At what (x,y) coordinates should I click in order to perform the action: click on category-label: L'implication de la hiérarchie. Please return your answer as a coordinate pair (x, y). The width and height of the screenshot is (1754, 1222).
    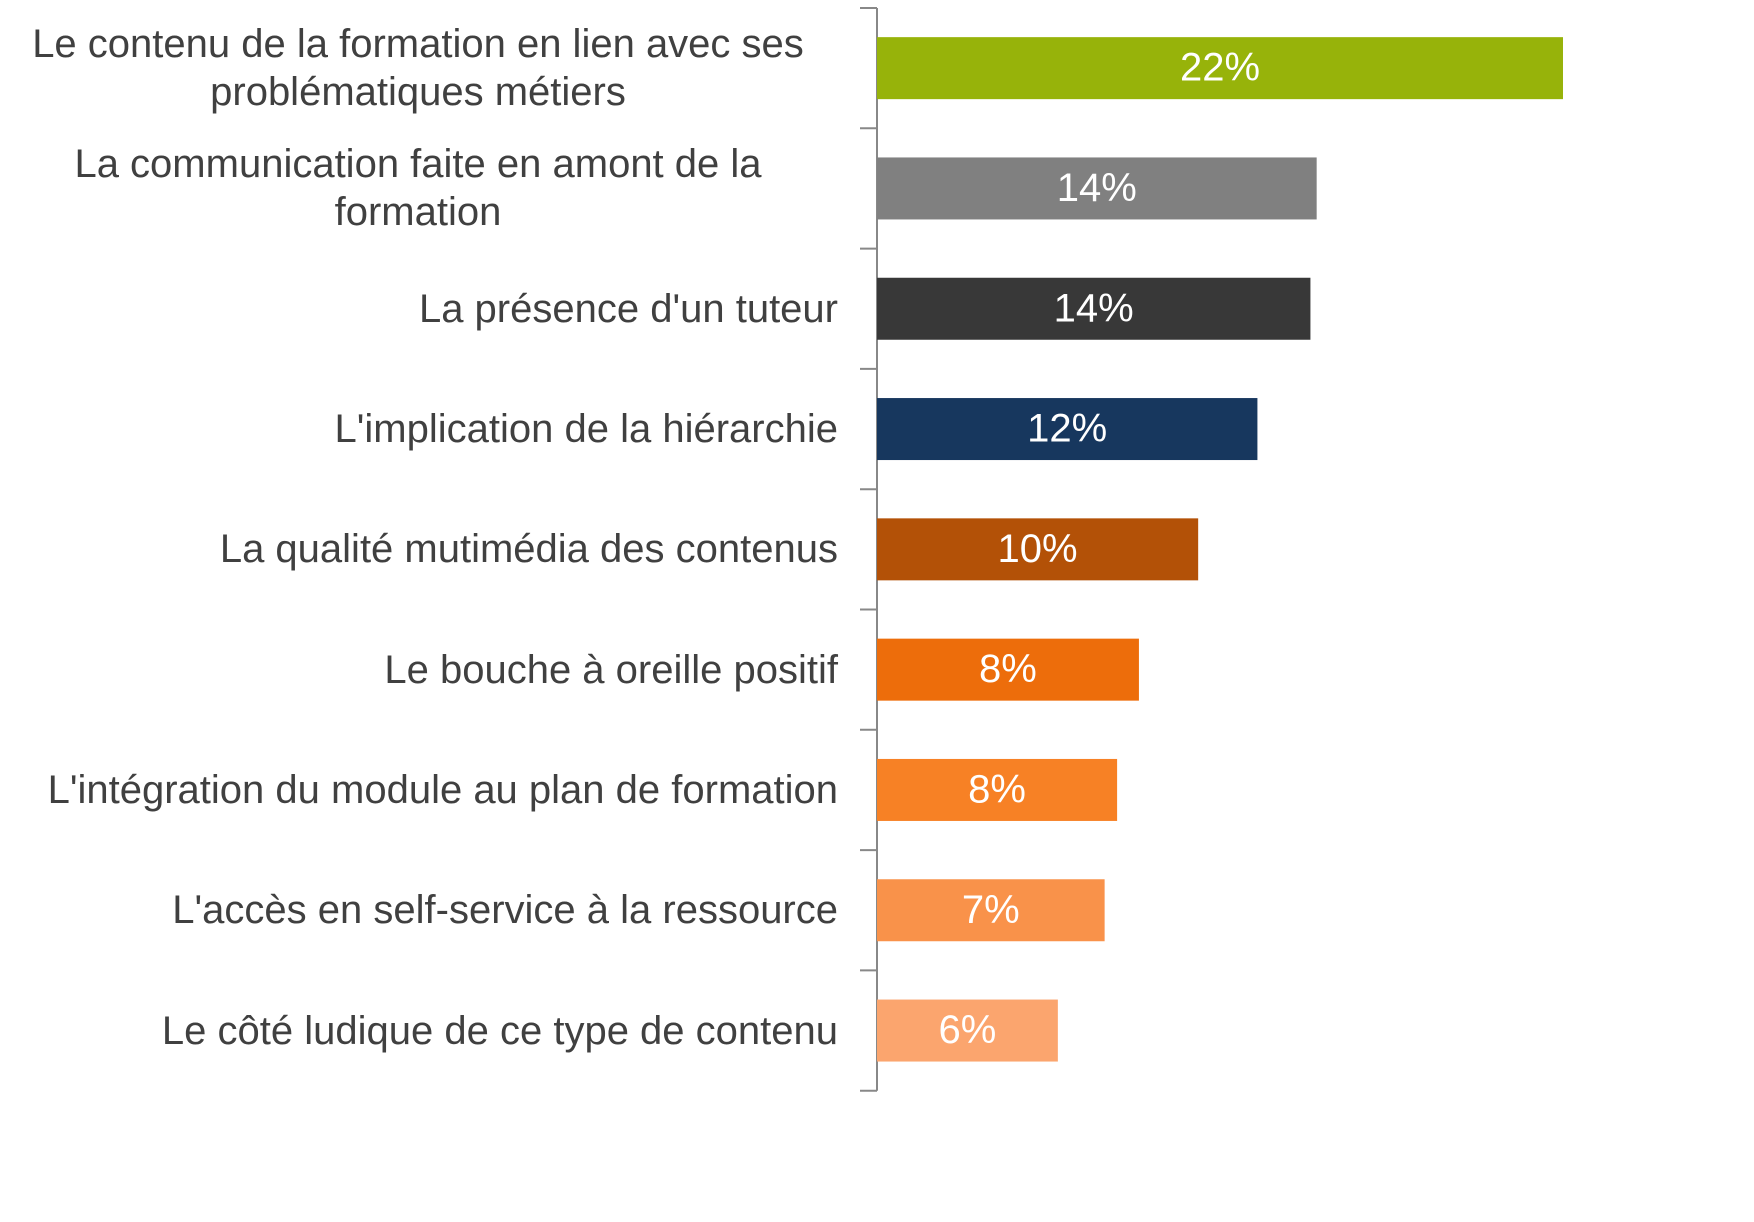
    Looking at the image, I should click on (586, 429).